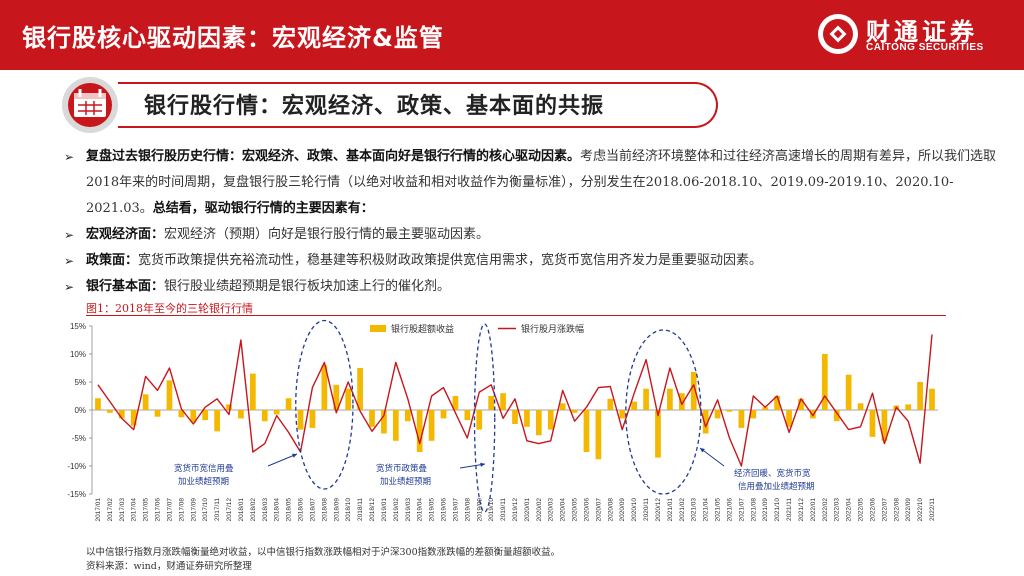  I want to click on x-tick-label: 2021/06, so click(730, 510).